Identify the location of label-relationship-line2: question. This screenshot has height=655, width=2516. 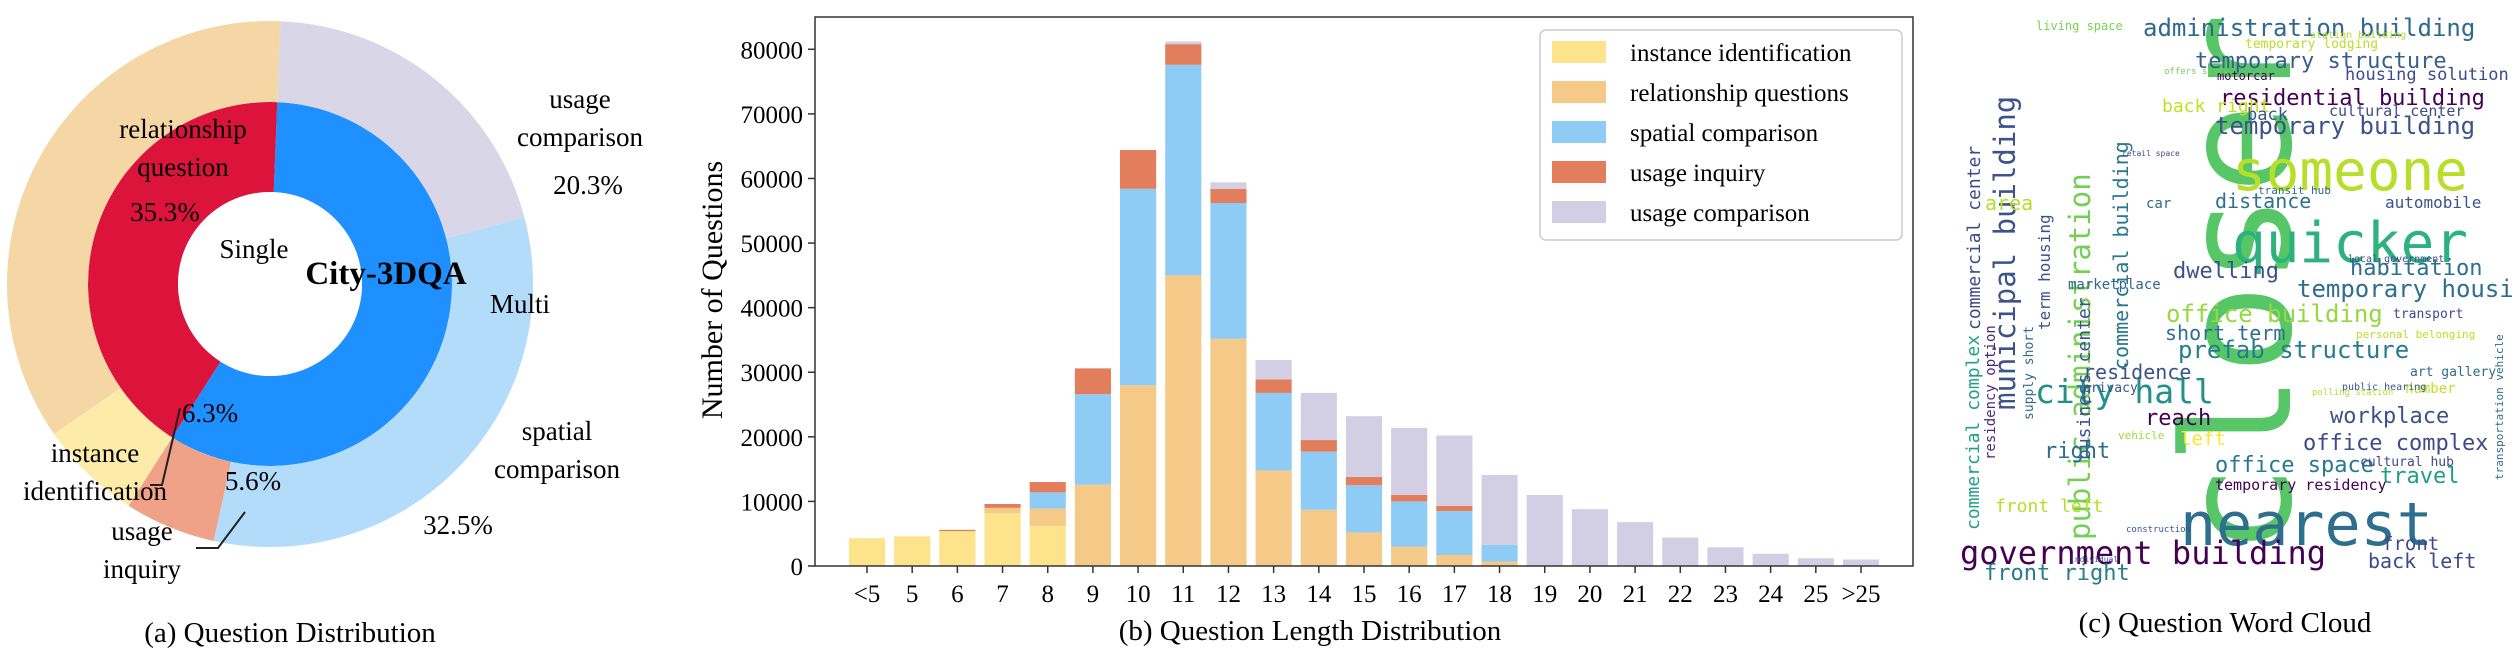
(183, 167).